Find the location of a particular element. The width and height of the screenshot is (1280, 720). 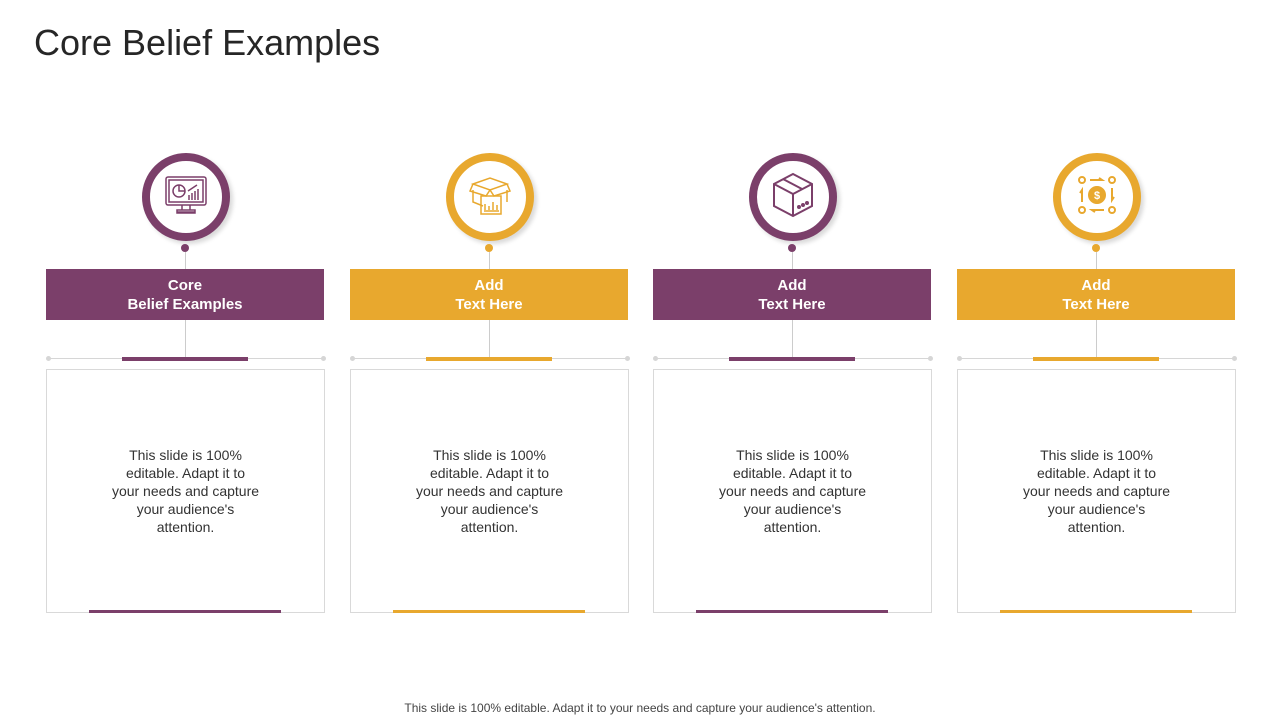

package-box-icon is located at coordinates (793, 197).